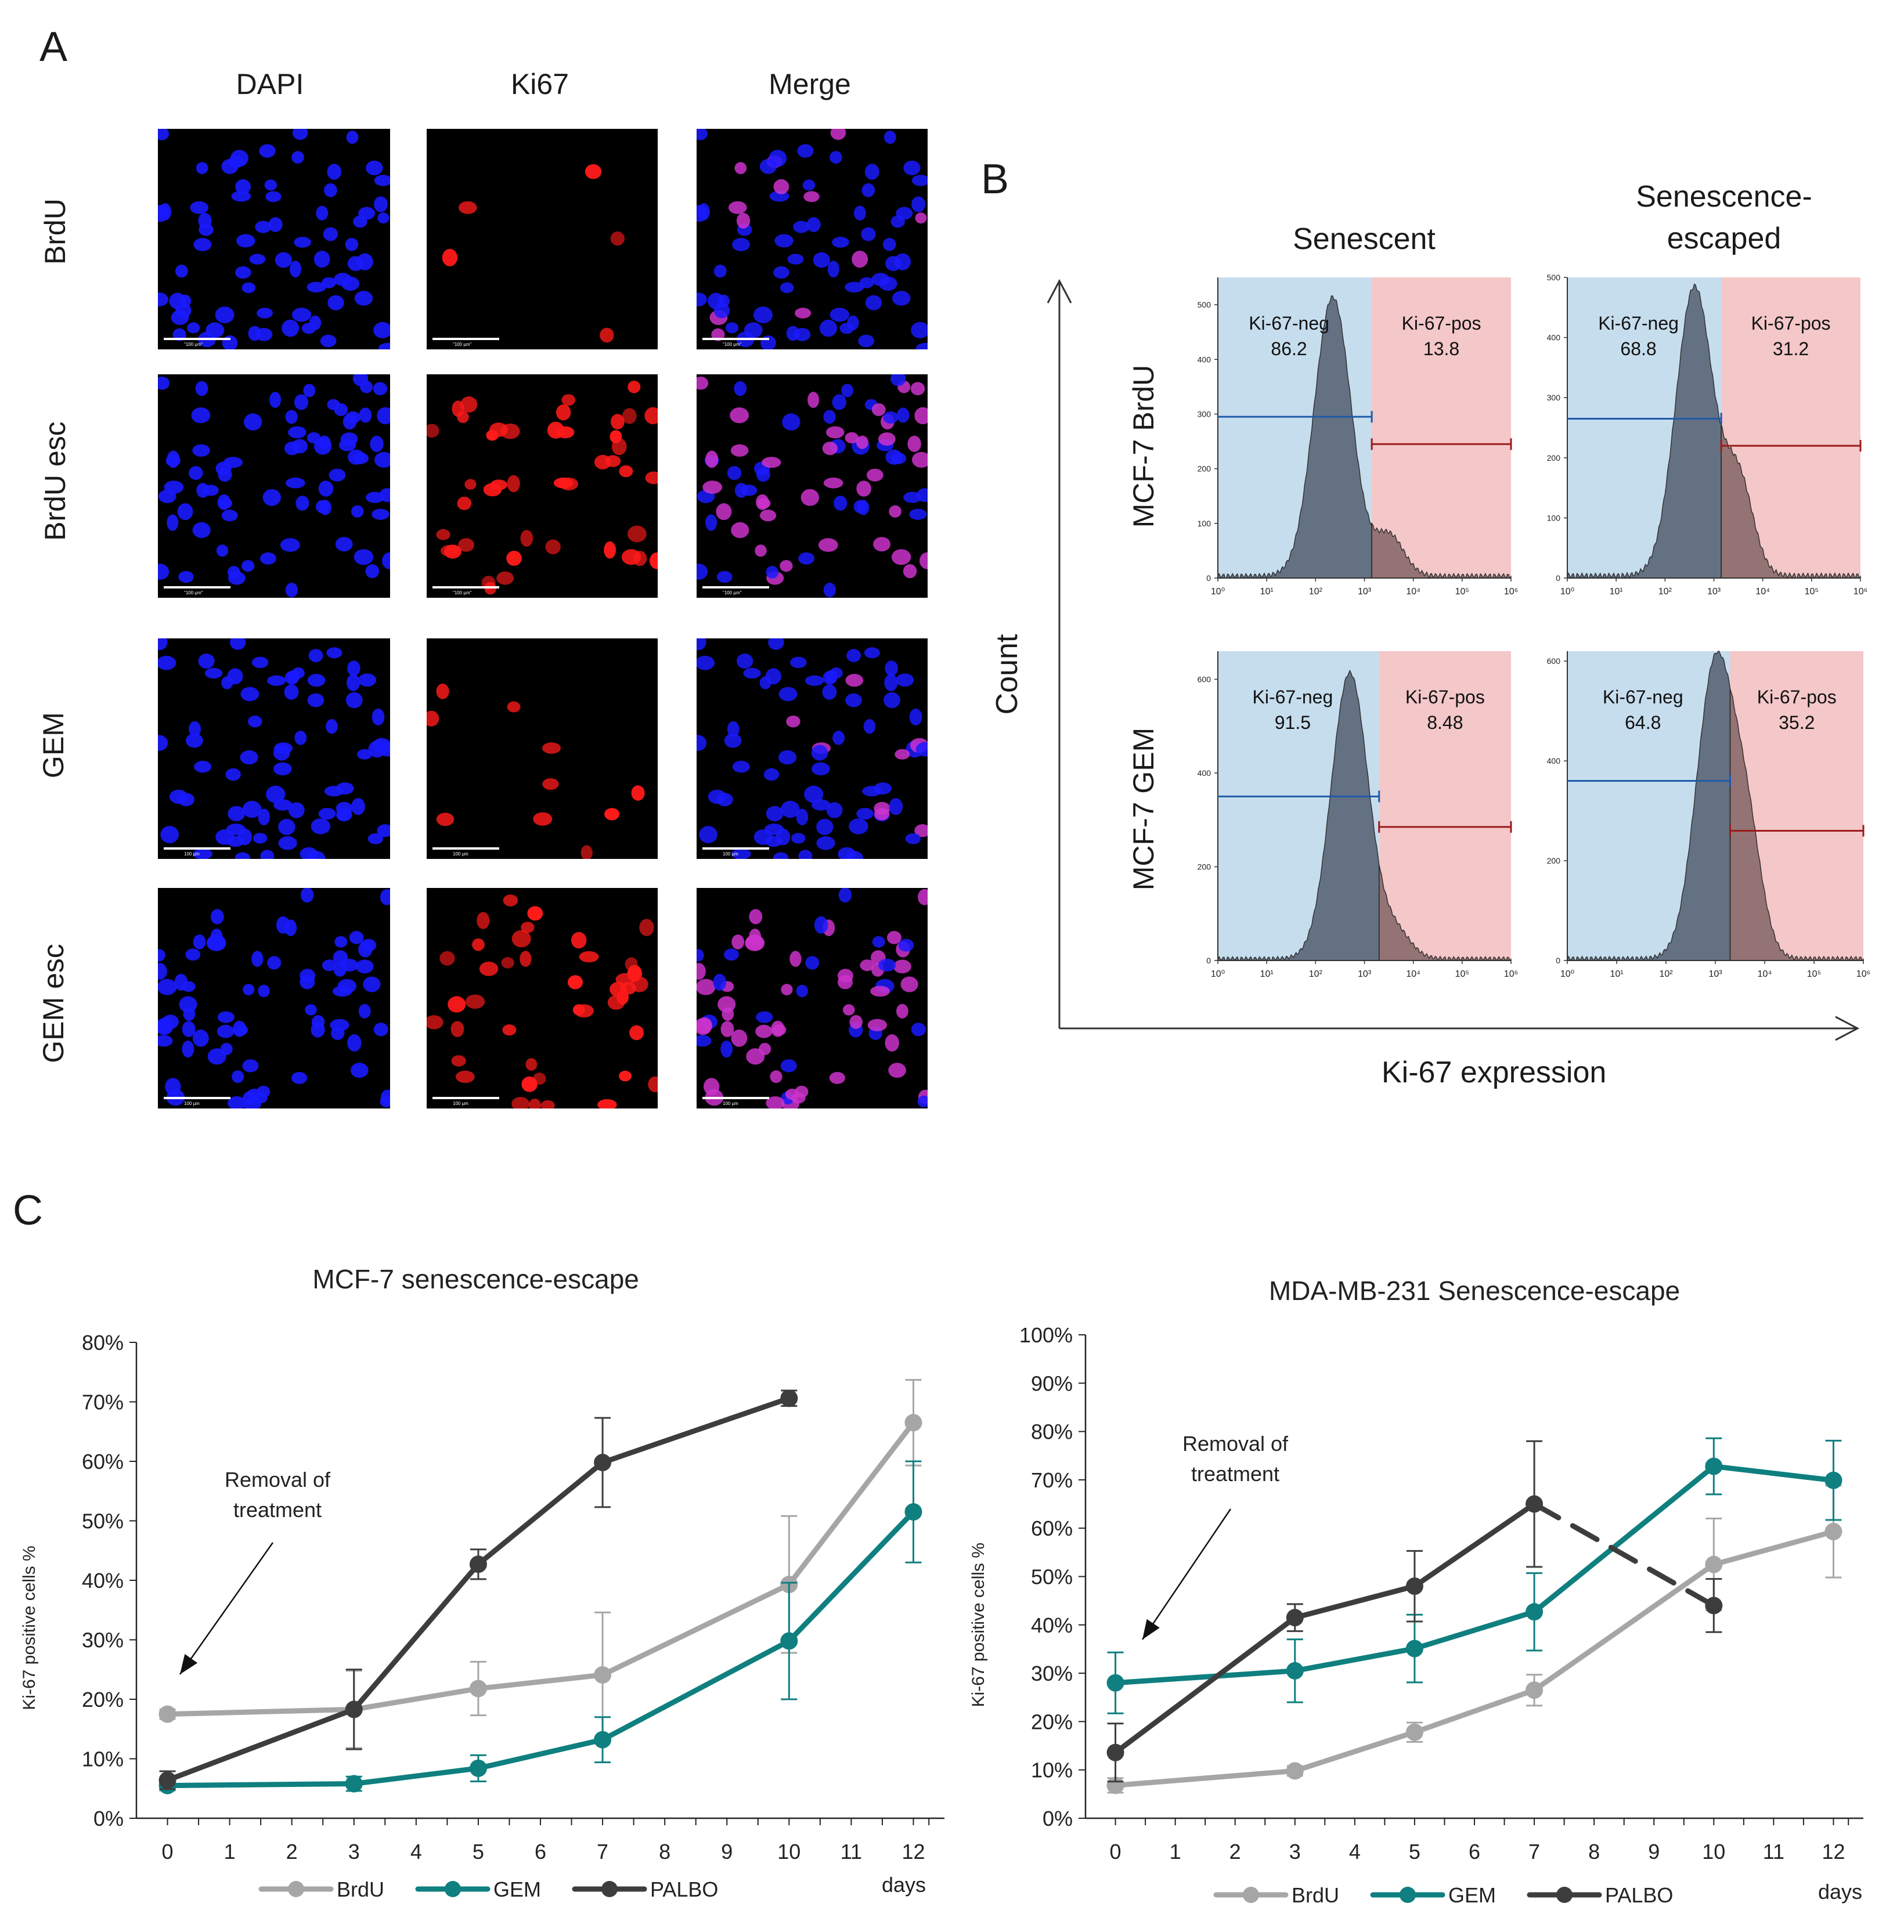 This screenshot has height=1932, width=1904. What do you see at coordinates (1052, 1383) in the screenshot?
I see `y-tick-label: 90%` at bounding box center [1052, 1383].